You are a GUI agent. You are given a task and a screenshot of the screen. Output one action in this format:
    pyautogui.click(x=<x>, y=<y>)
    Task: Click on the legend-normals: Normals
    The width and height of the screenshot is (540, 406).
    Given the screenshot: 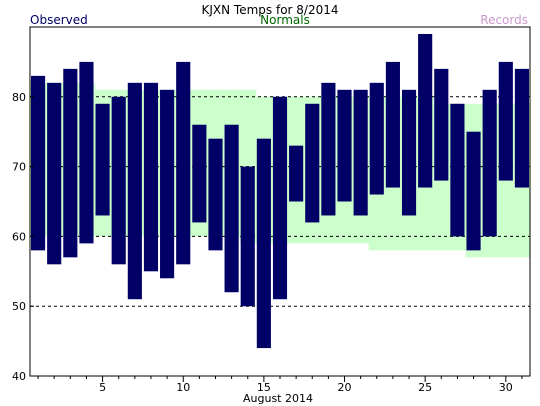 What is the action you would take?
    pyautogui.click(x=285, y=20)
    